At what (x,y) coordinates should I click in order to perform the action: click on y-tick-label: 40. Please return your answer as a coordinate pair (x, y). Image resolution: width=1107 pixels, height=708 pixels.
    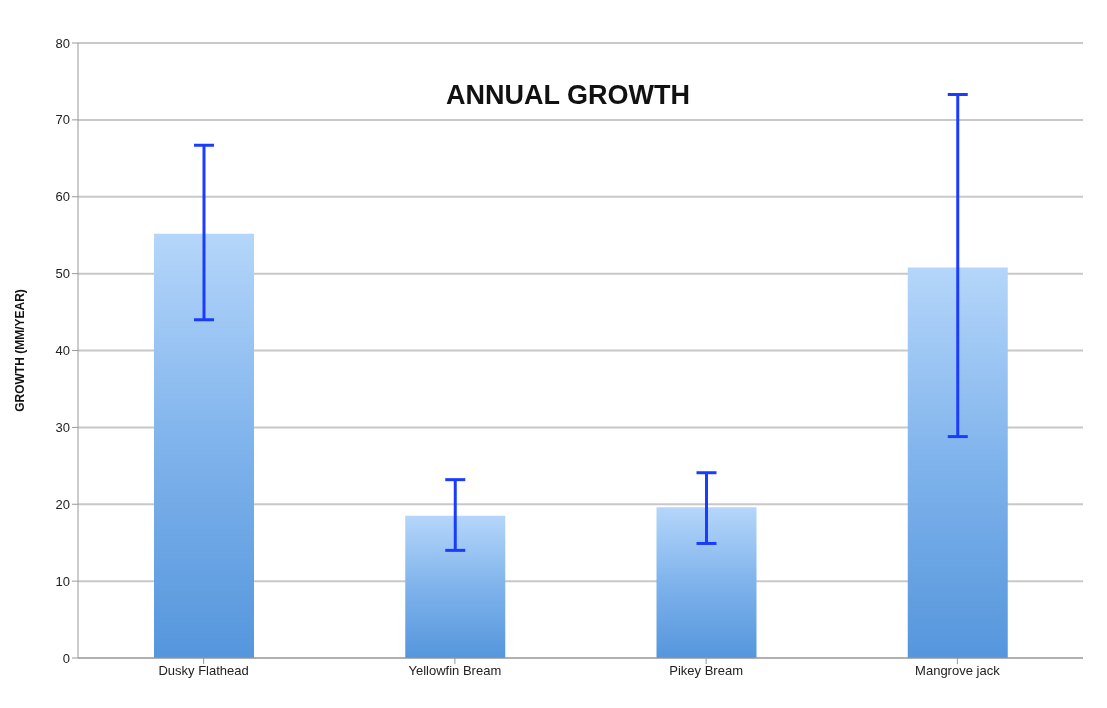
    Looking at the image, I should click on (62, 351).